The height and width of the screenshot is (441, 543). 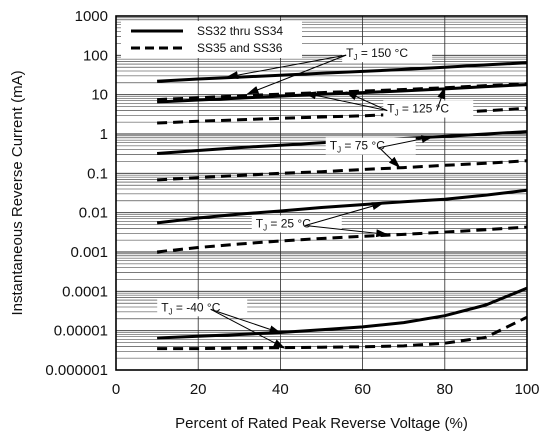 I want to click on series-line-tj-25-c-solid, so click(x=342, y=206).